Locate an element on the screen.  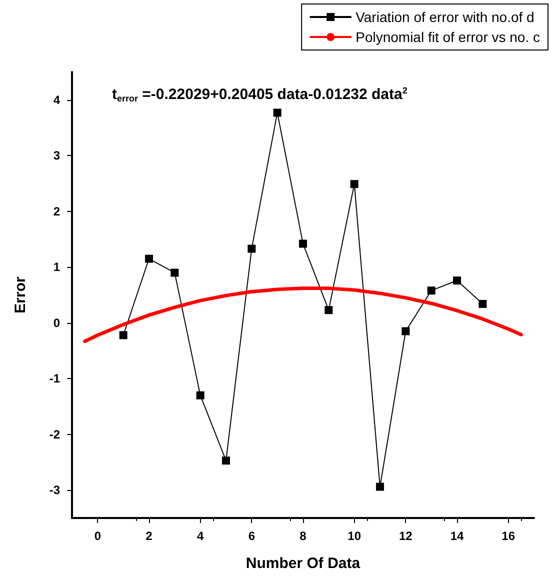
y-axis-title: Error is located at coordinates (20, 295).